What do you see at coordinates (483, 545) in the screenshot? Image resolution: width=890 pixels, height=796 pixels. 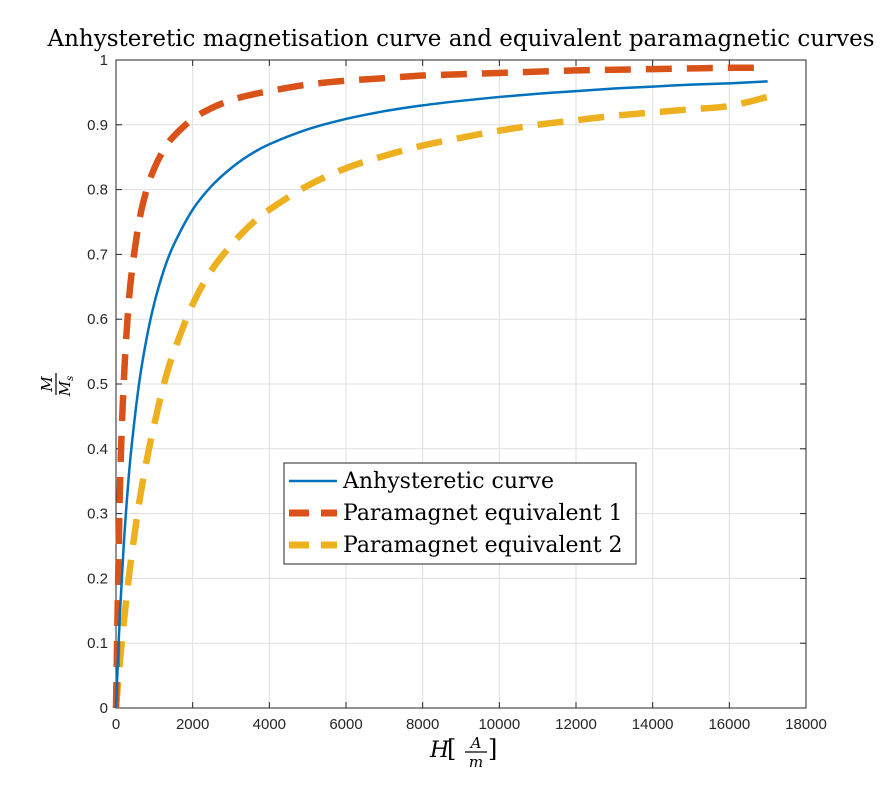 I see `legend-label-paramagnet-2: Paramagnet equivalent 2` at bounding box center [483, 545].